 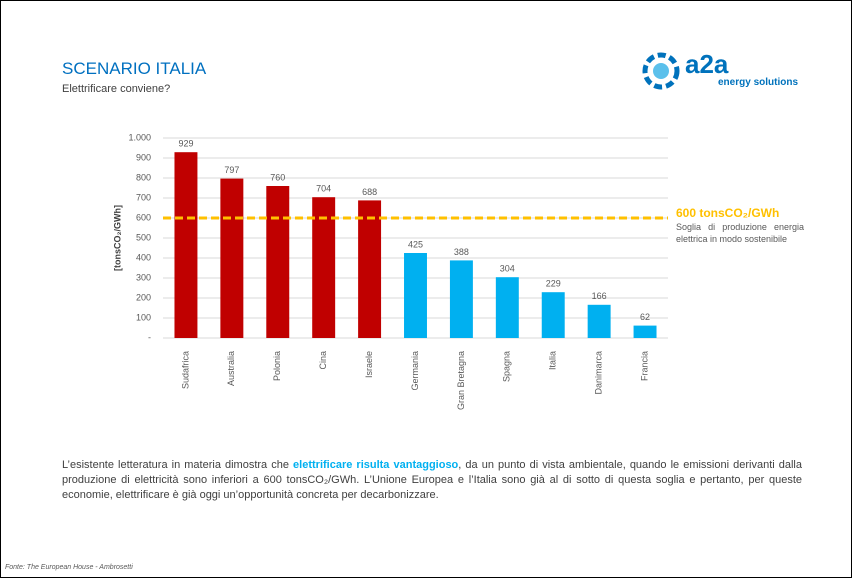 What do you see at coordinates (415, 244) in the screenshot?
I see `value-label: 425` at bounding box center [415, 244].